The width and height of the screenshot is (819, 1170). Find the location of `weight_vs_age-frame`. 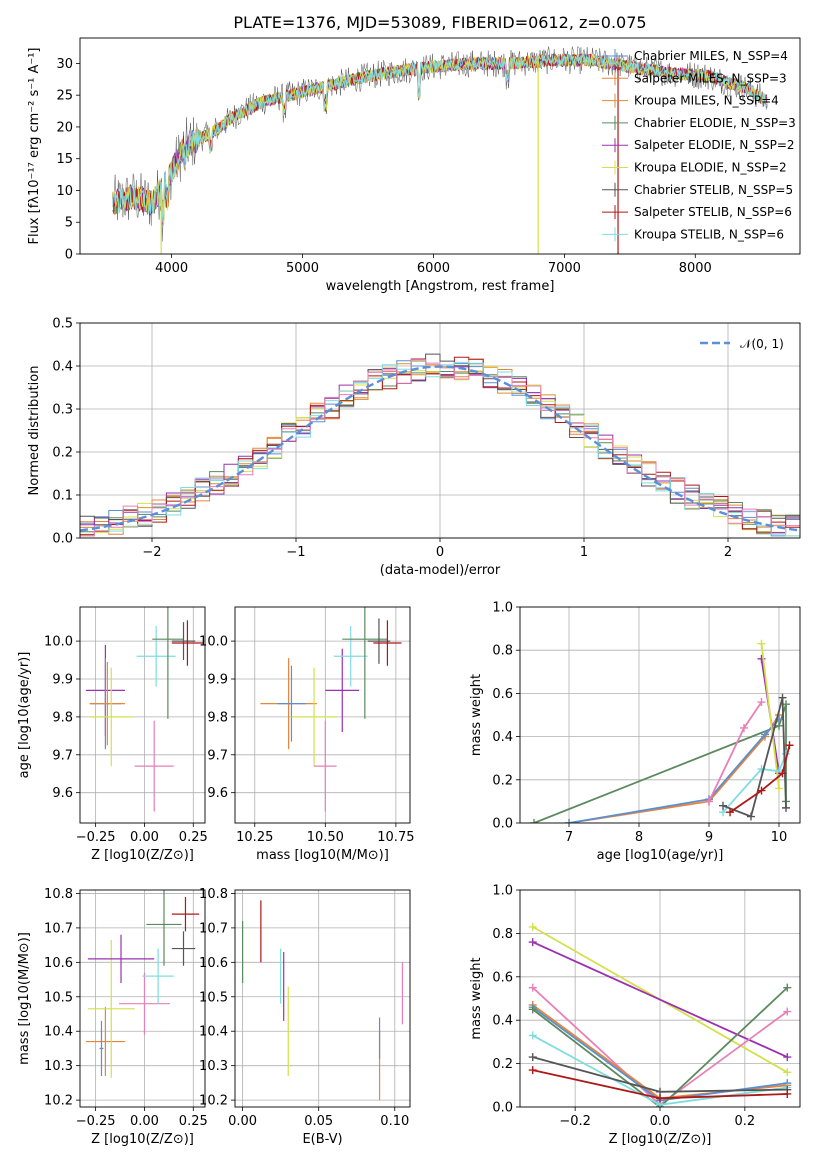

weight_vs_age-frame is located at coordinates (660, 715).